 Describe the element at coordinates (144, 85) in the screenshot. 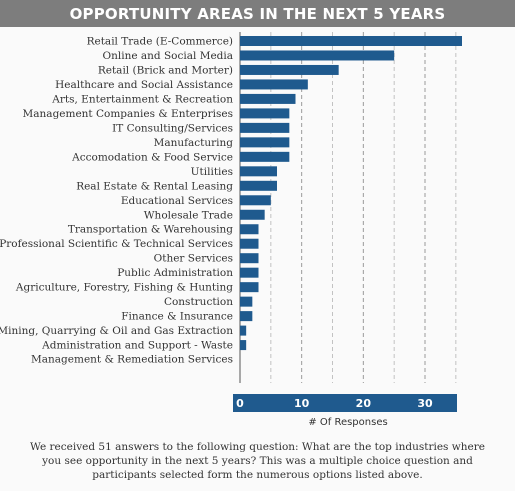

I see `category-label: Healthcare and Social Assistance` at that location.